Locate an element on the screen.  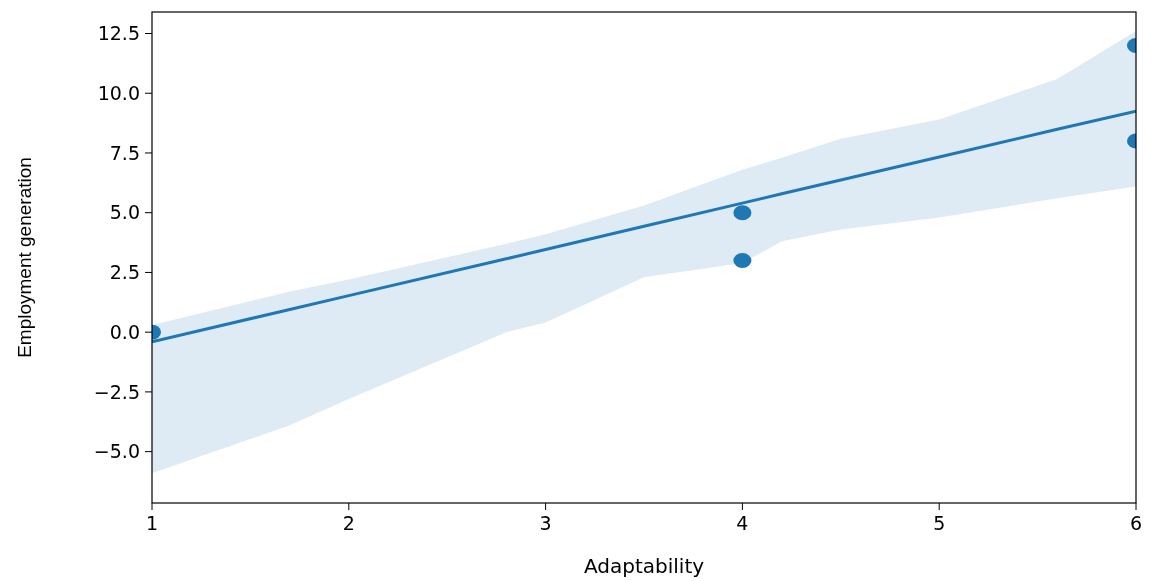
y-tick-label: 10.0 is located at coordinates (118, 92).